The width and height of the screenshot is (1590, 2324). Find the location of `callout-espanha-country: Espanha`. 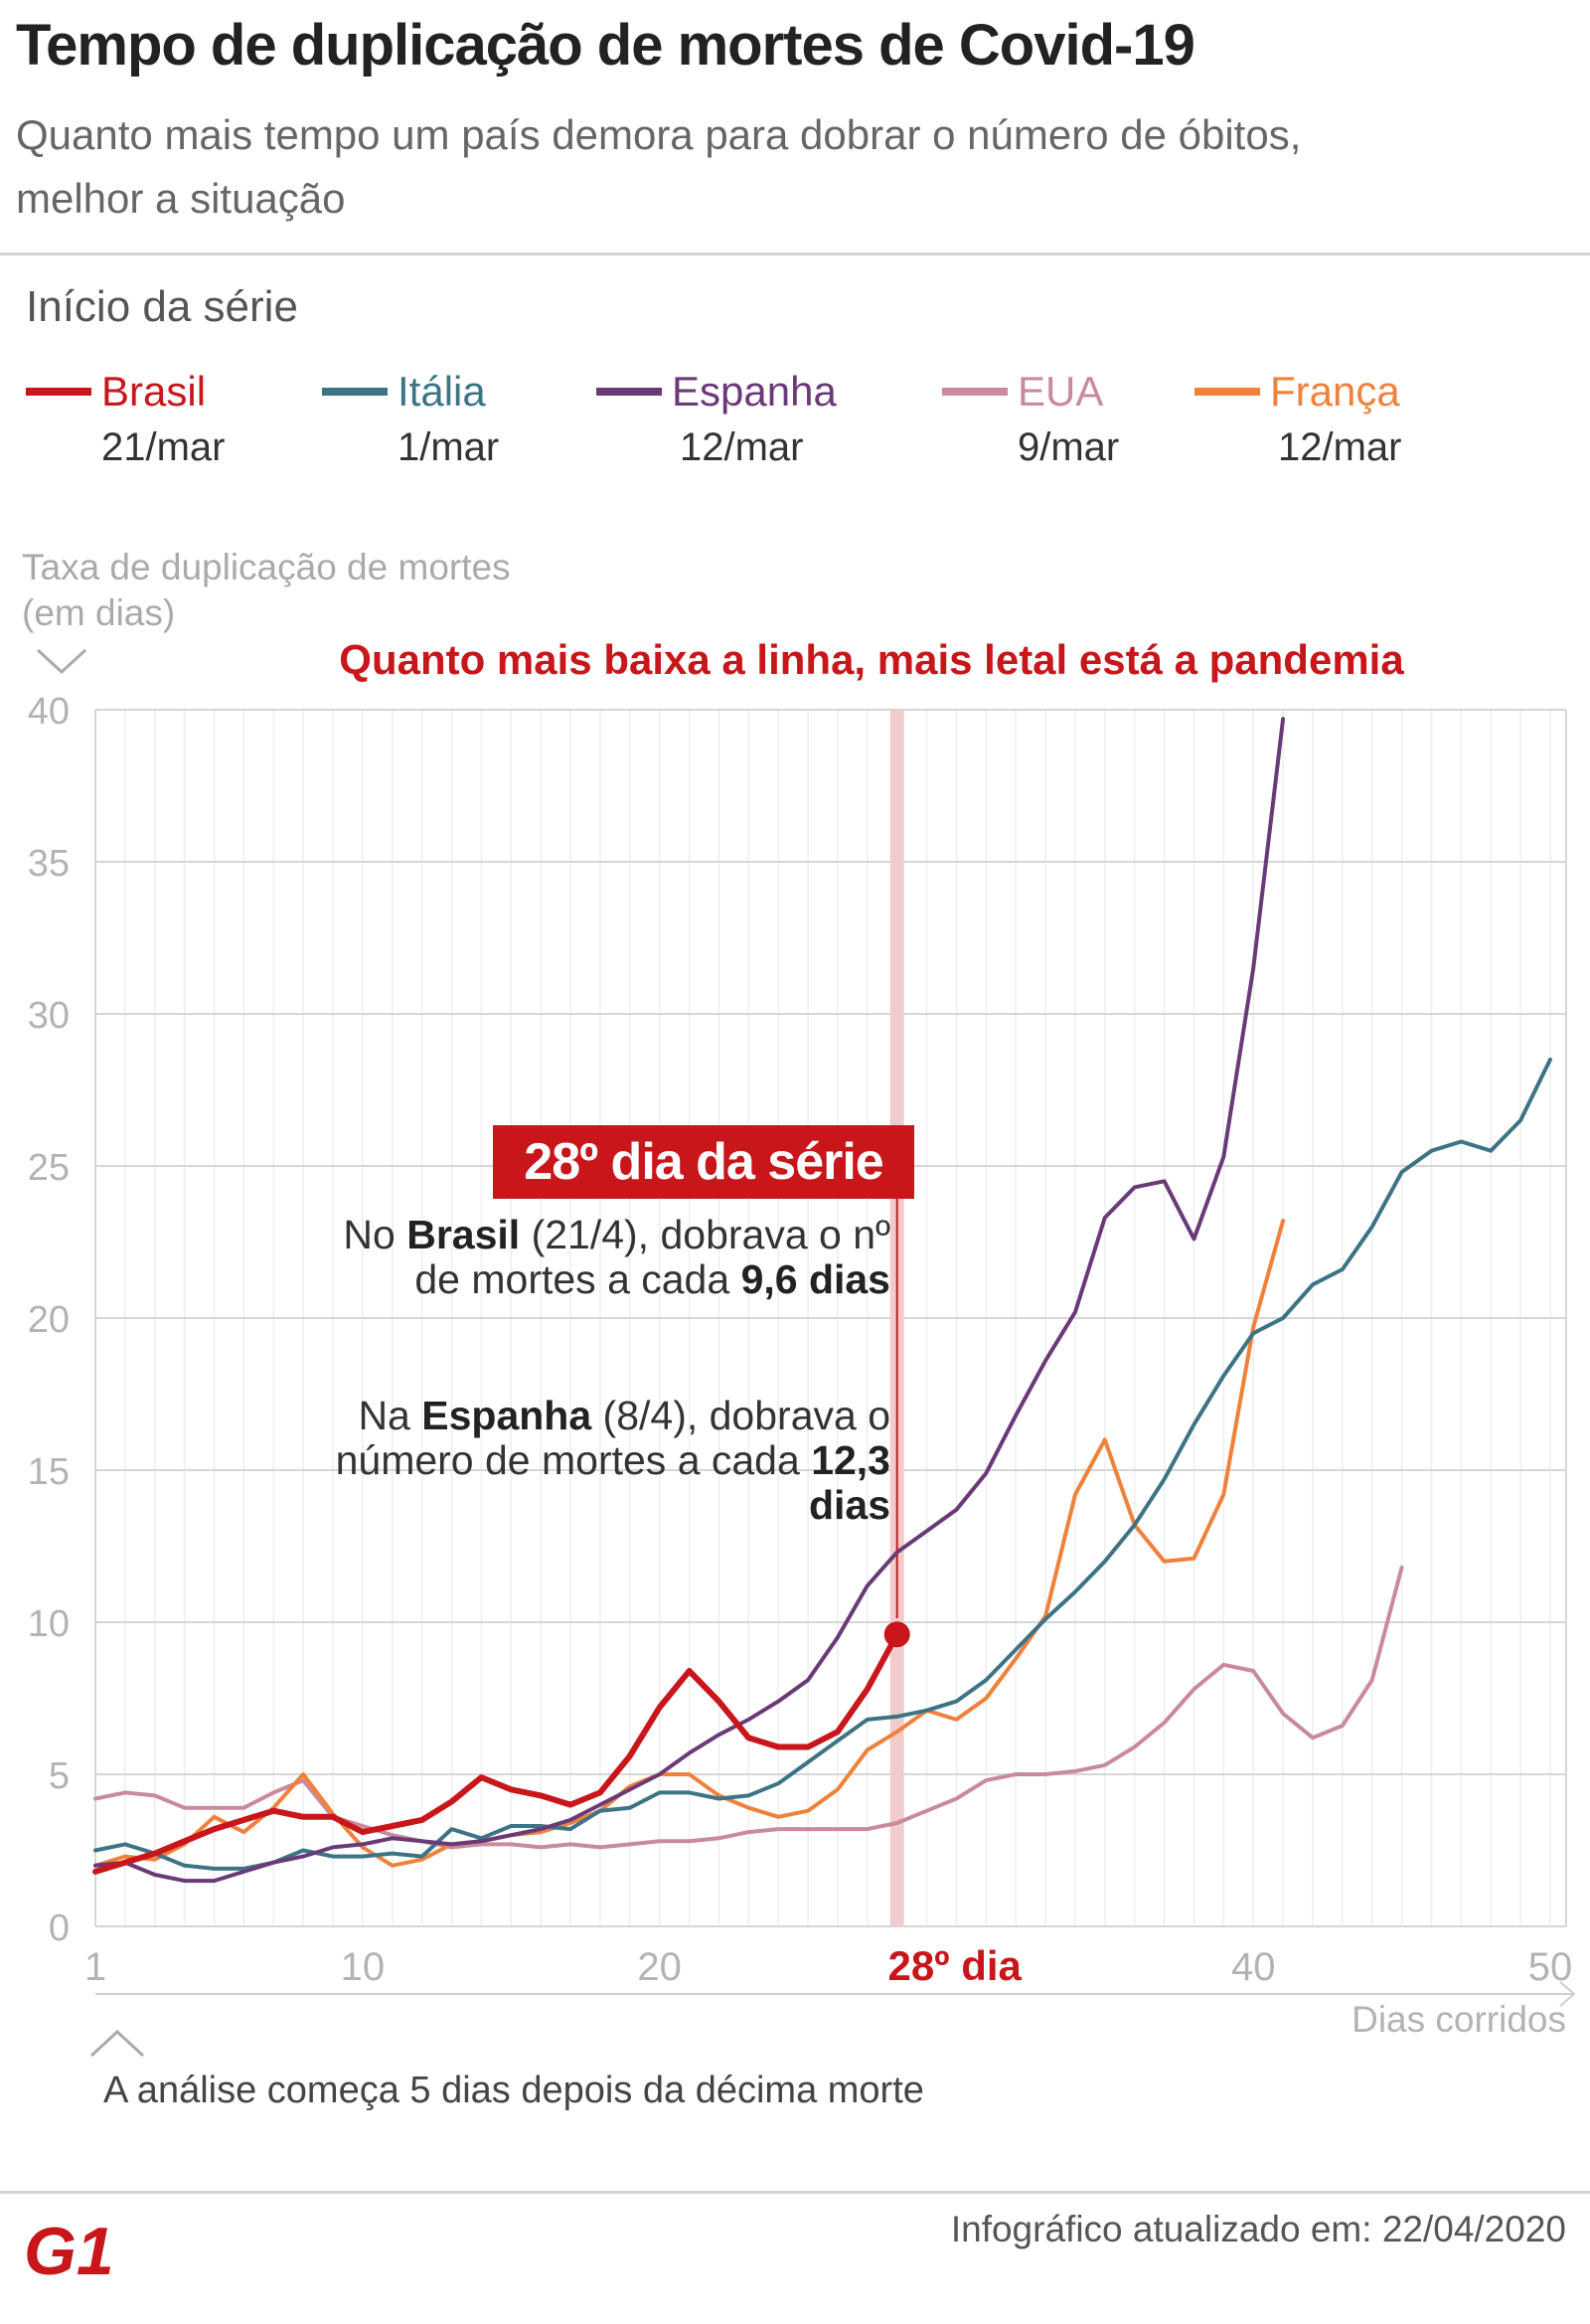

callout-espanha-country: Espanha is located at coordinates (507, 1415).